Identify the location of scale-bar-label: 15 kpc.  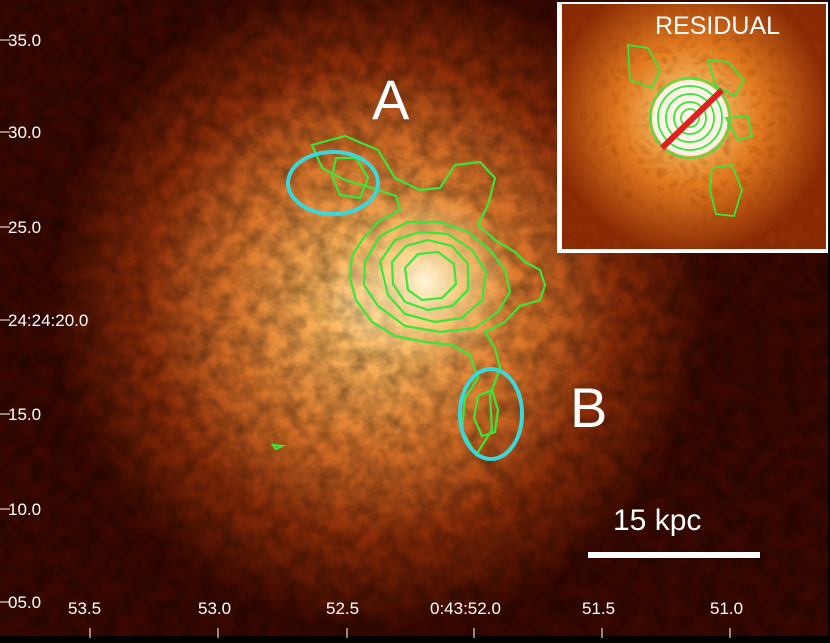
(657, 520).